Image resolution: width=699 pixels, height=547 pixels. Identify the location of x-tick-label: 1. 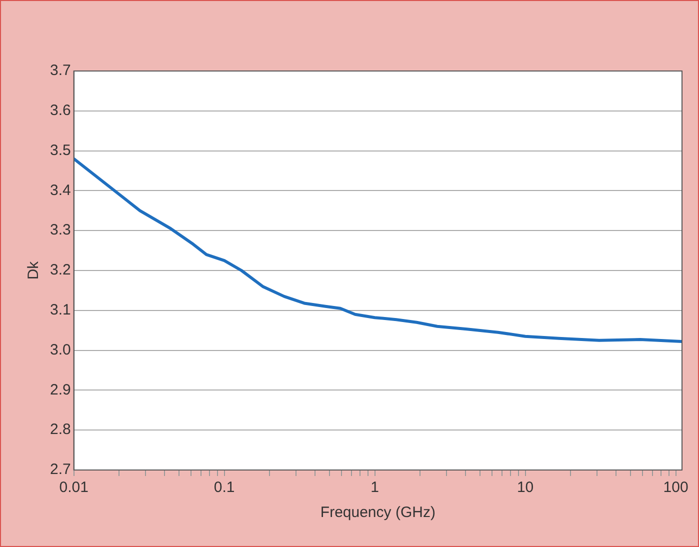
(374, 487).